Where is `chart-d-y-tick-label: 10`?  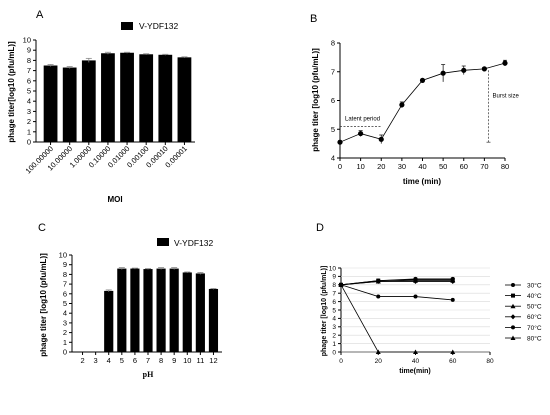 chart-d-y-tick-label: 10 is located at coordinates (333, 268).